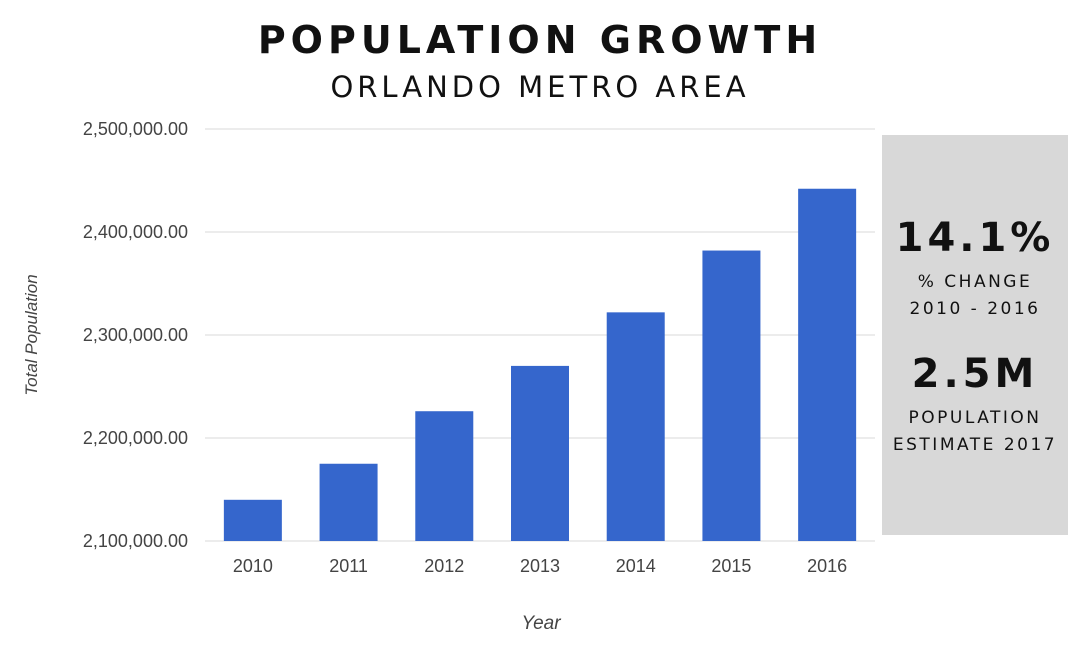 The width and height of the screenshot is (1080, 646). I want to click on percent-change-value: 14.1%, so click(975, 238).